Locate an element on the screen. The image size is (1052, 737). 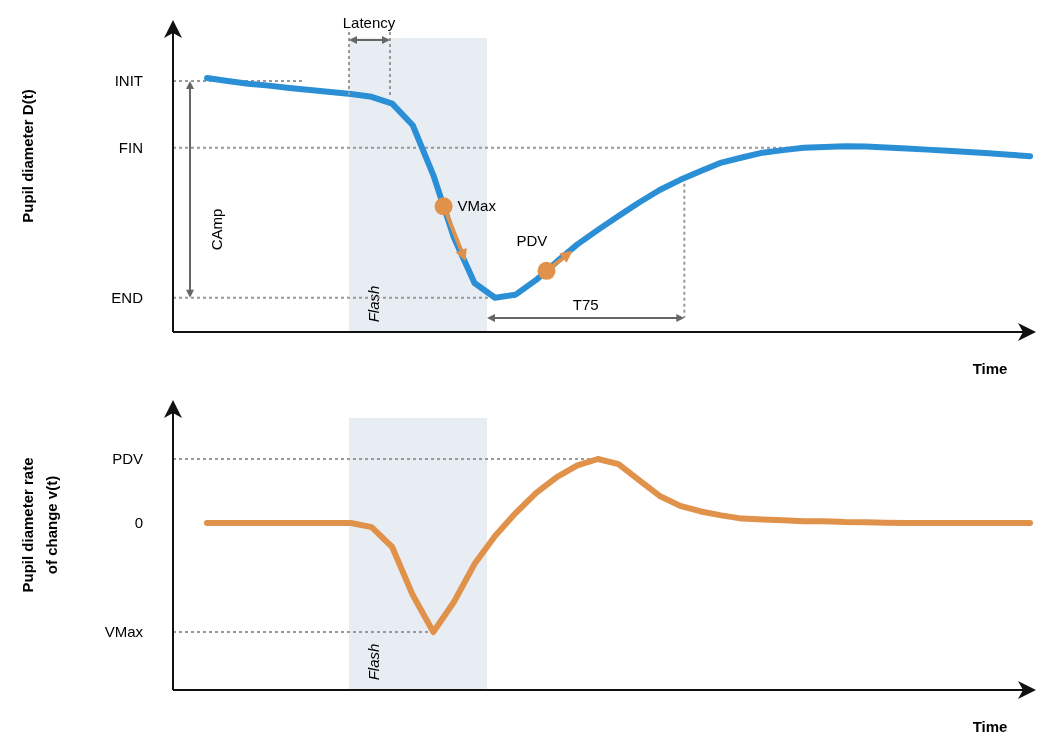
ref-line-label: FIN is located at coordinates (130, 147).